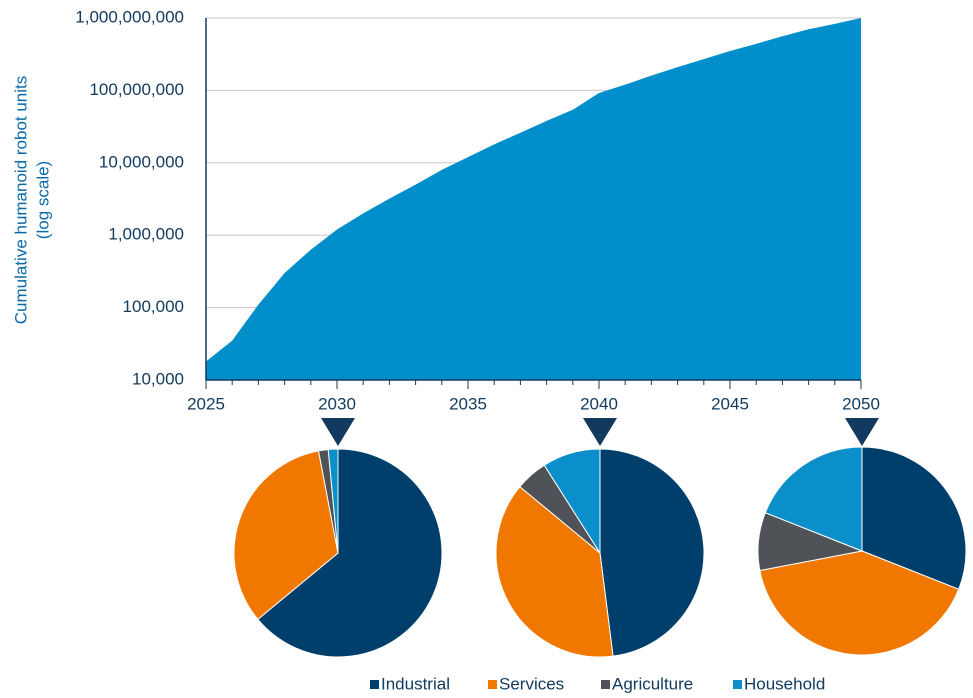 The image size is (973, 698). I want to click on x-tick-label: 2050, so click(861, 403).